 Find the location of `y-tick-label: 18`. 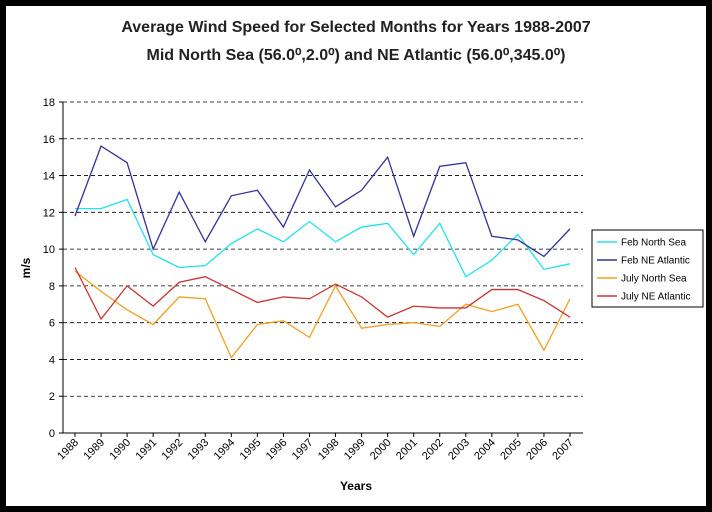

y-tick-label: 18 is located at coordinates (49, 103).